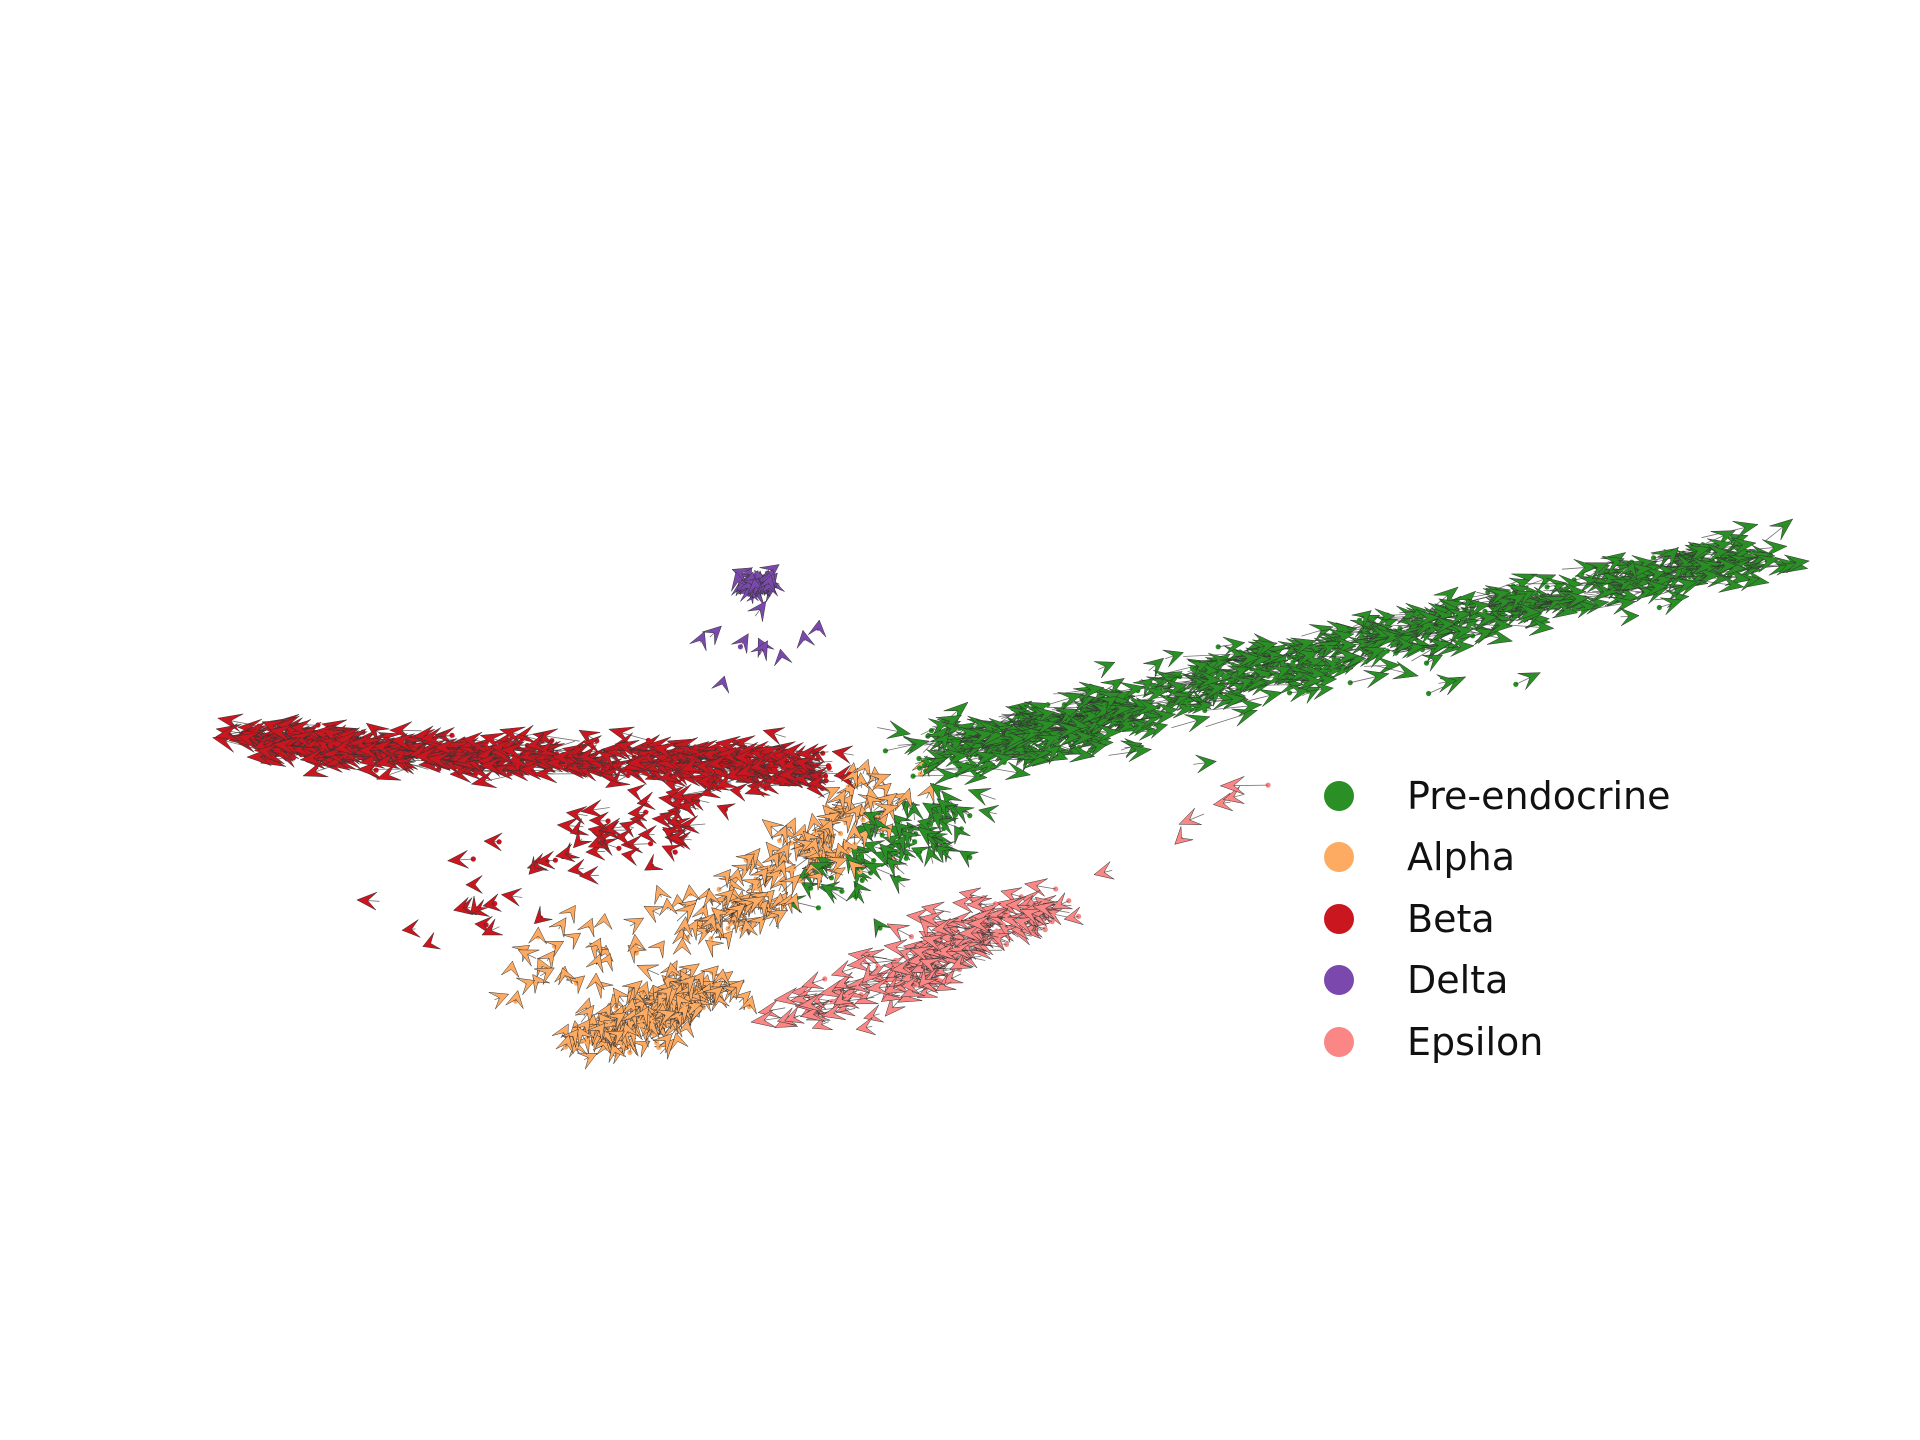  I want to click on legend-label-delta: Delta, so click(1458, 980).